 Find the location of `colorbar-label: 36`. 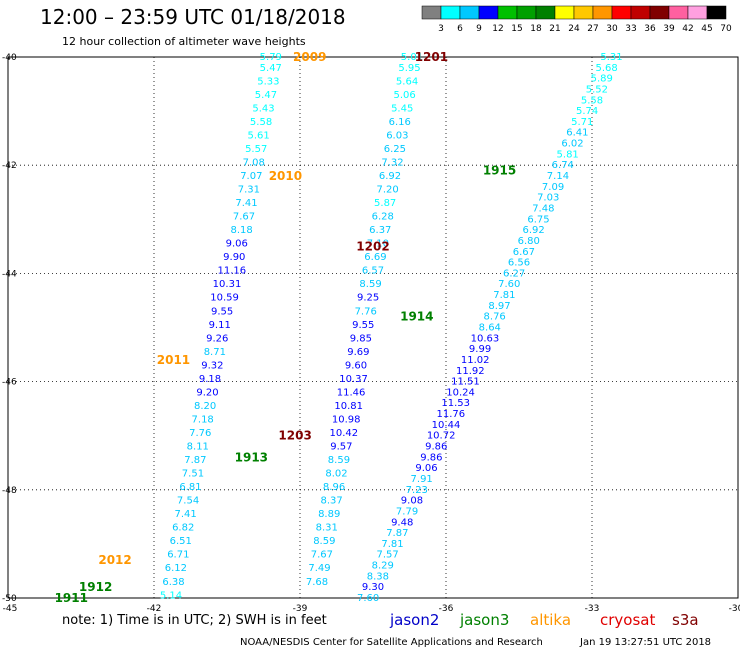

colorbar-label: 36 is located at coordinates (650, 29).